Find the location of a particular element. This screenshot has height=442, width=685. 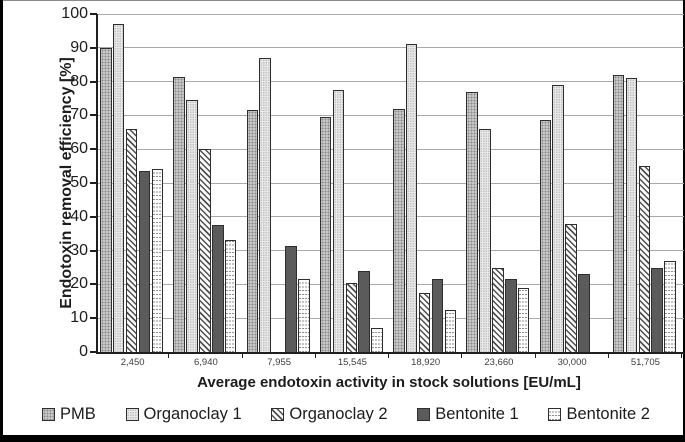

y-tick-label-10: 10 is located at coordinates (79, 318).